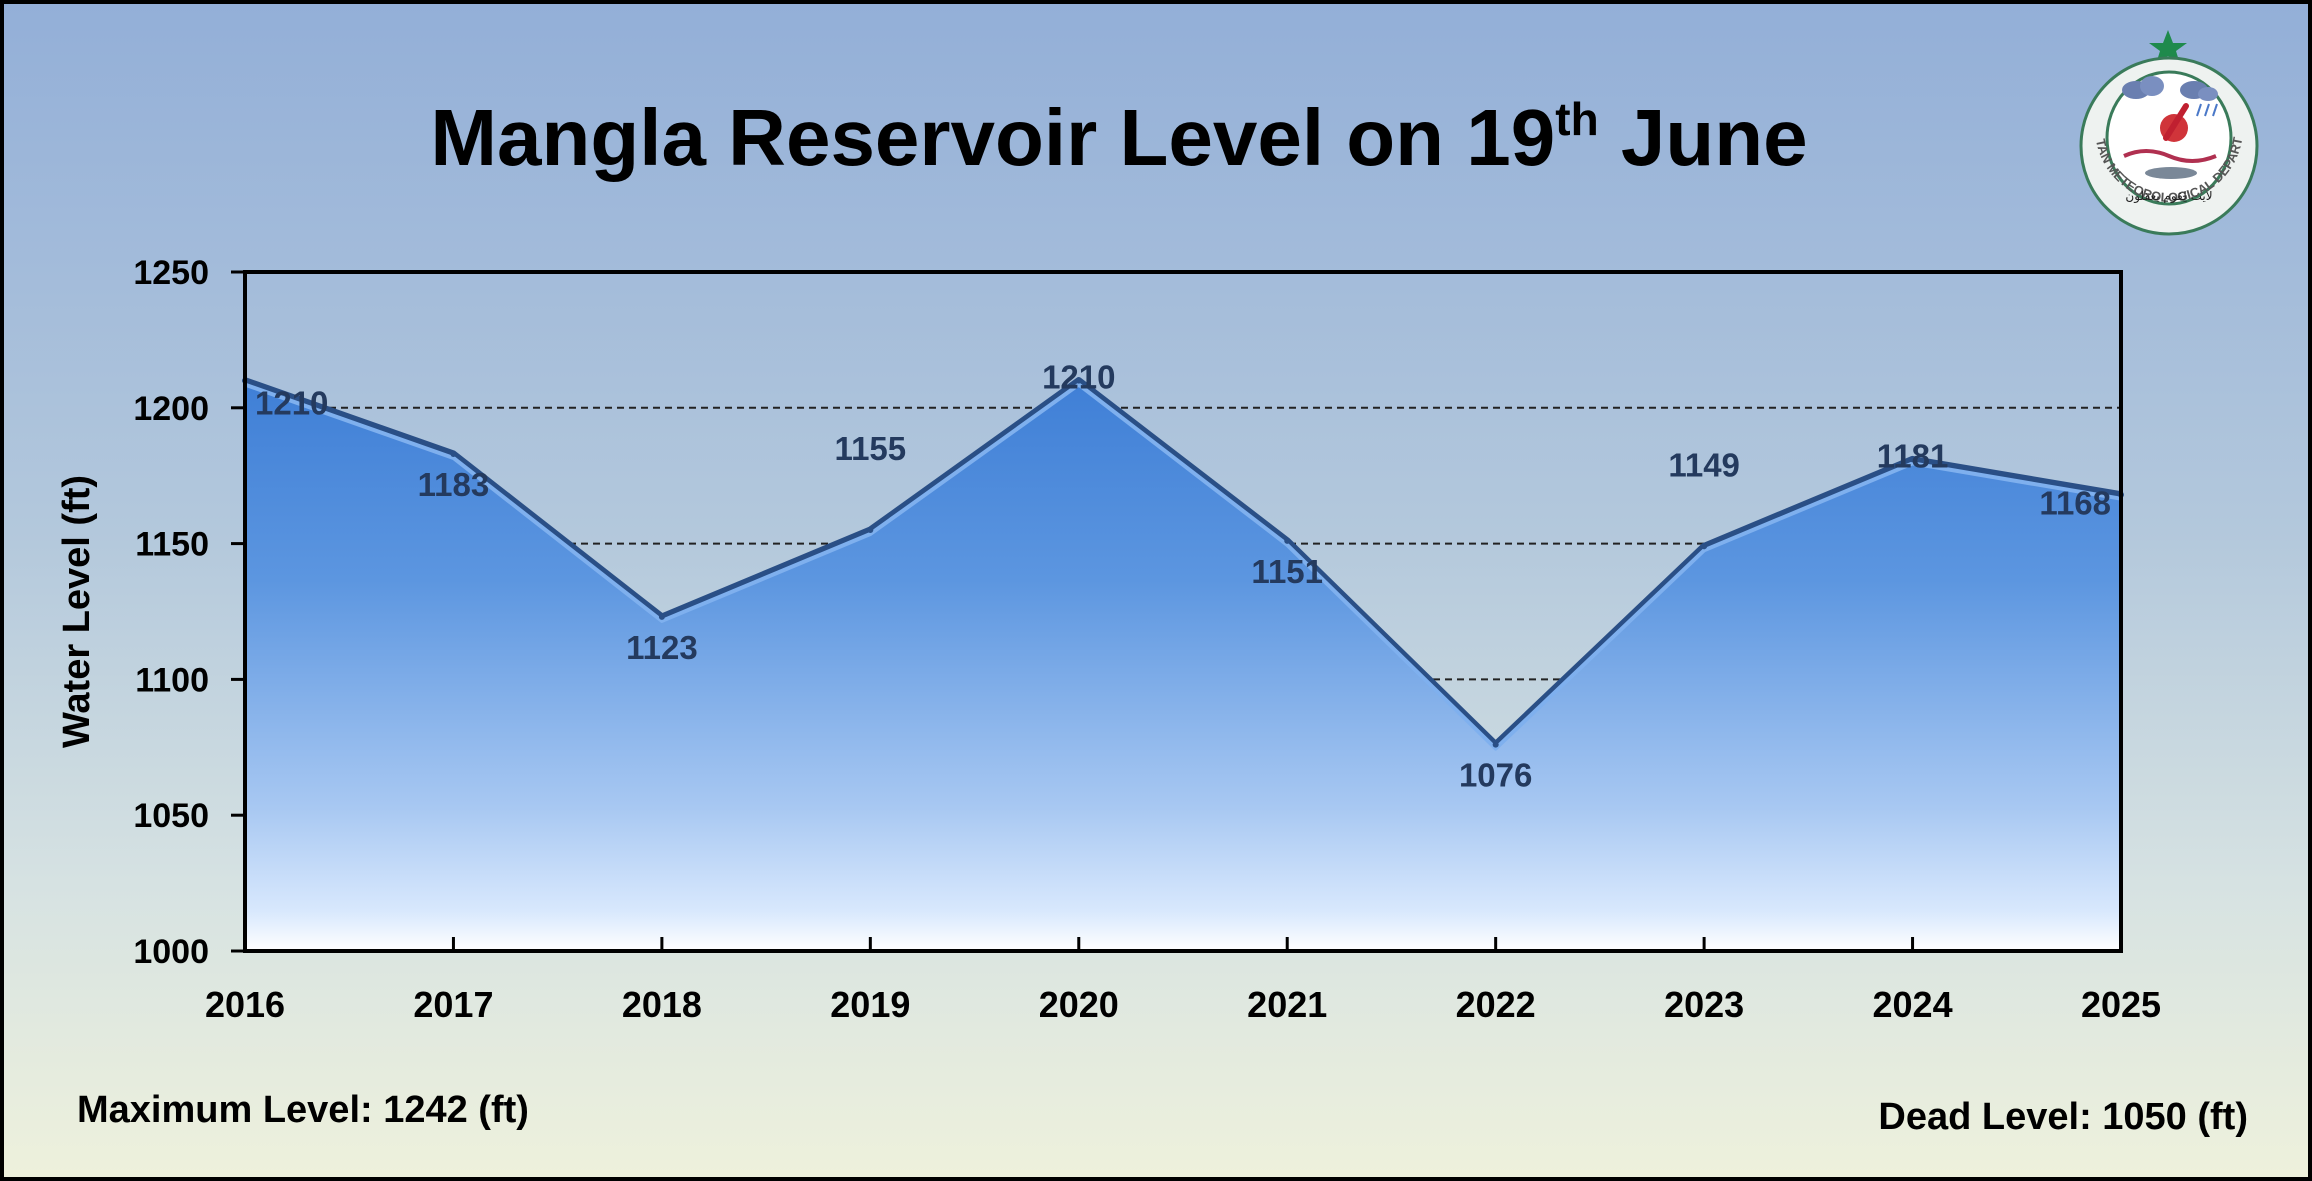 This screenshot has width=2312, height=1181. I want to click on data-label-2021: 1151, so click(1287, 571).